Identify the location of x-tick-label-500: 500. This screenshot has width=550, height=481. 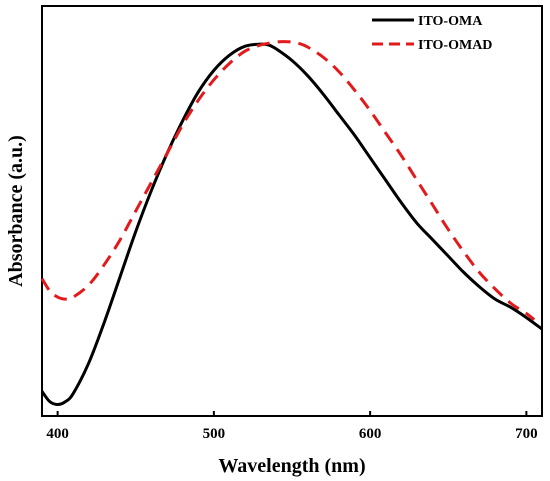
(214, 434).